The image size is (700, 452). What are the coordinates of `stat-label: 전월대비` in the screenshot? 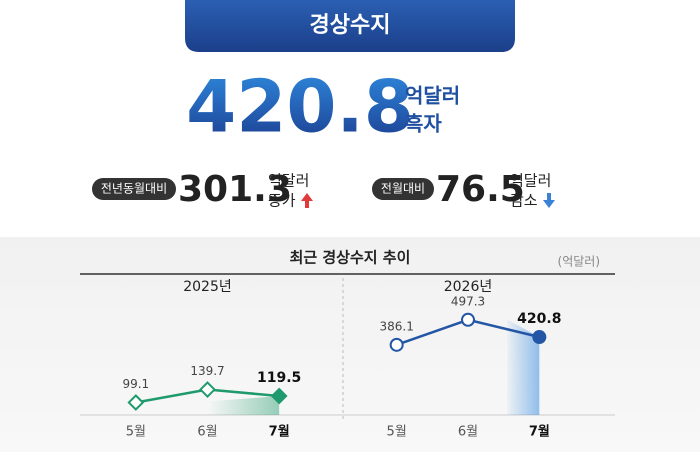 It's located at (403, 189).